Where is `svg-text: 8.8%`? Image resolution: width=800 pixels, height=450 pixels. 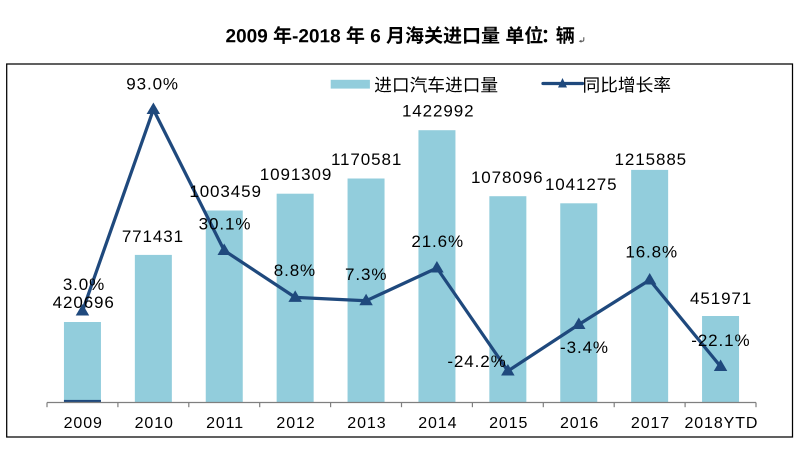 svg-text: 8.8% is located at coordinates (295, 270).